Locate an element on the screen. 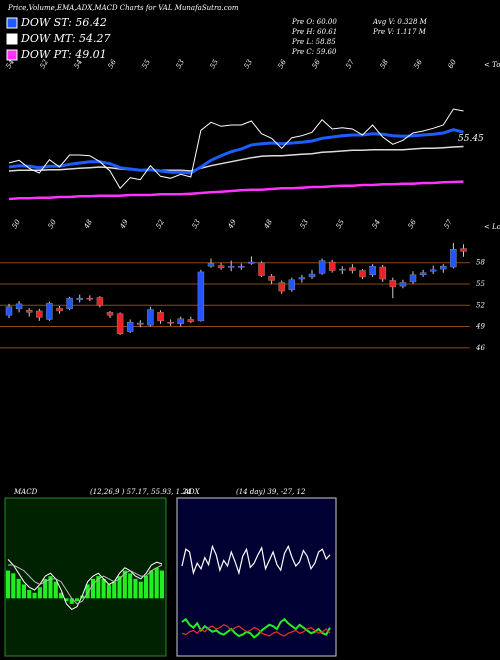 The height and width of the screenshot is (660, 500). legend-label: DOW MT: 54.27 is located at coordinates (65, 38).